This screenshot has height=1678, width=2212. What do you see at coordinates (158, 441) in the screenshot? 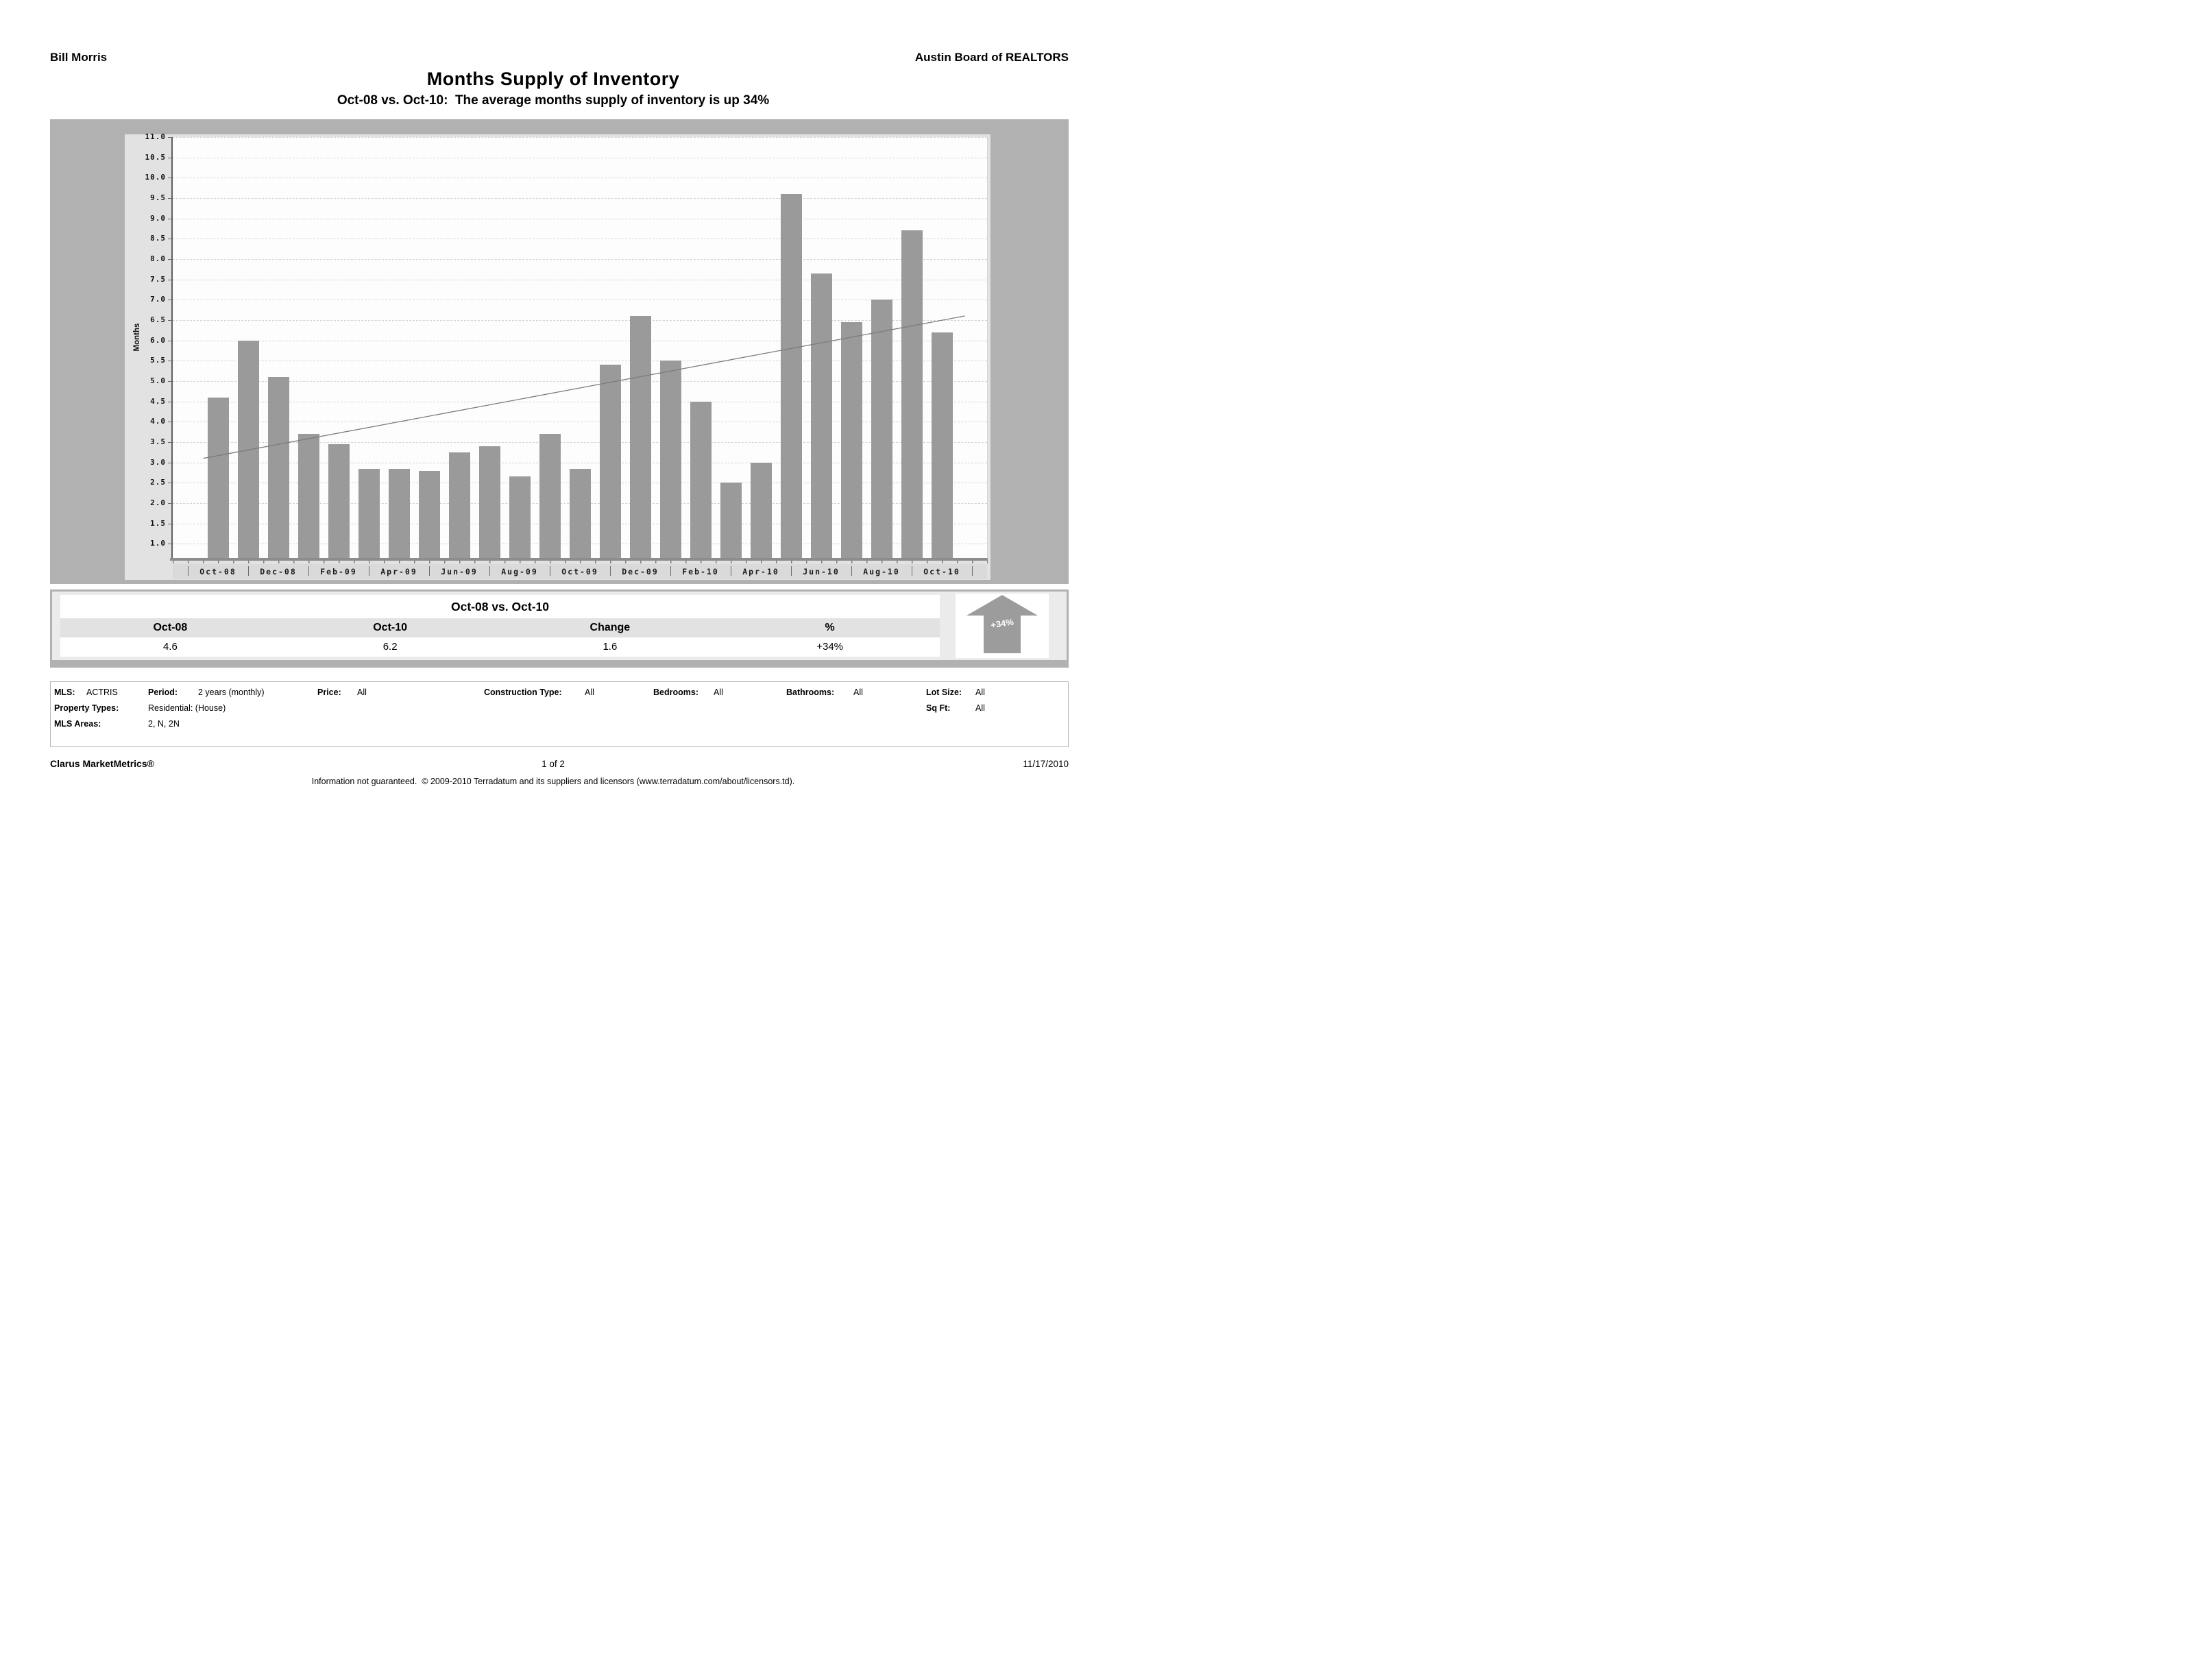
I see `y-axis-label: 3.5` at bounding box center [158, 441].